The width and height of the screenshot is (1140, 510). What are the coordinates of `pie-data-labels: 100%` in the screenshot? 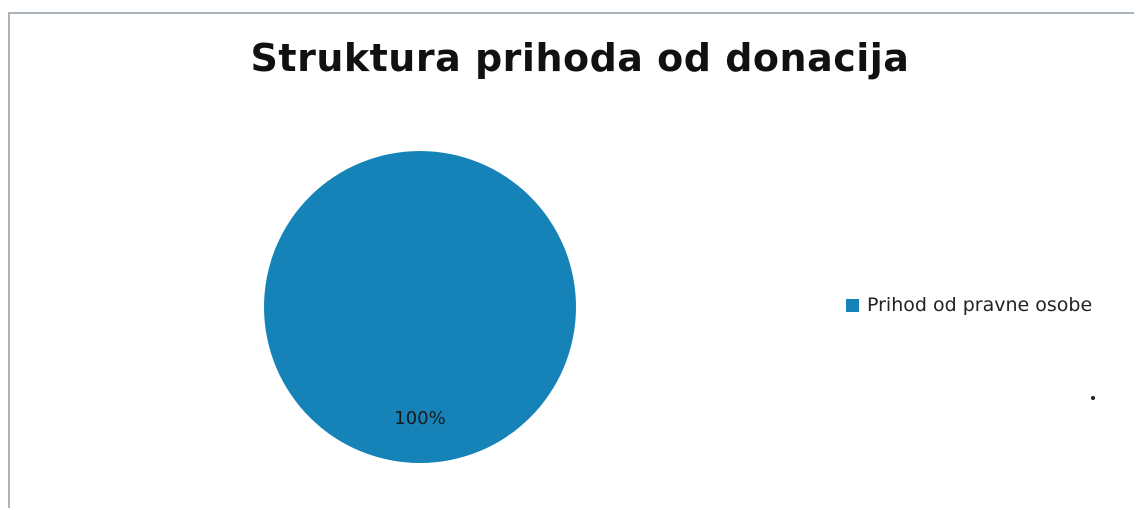 It's located at (419, 418).